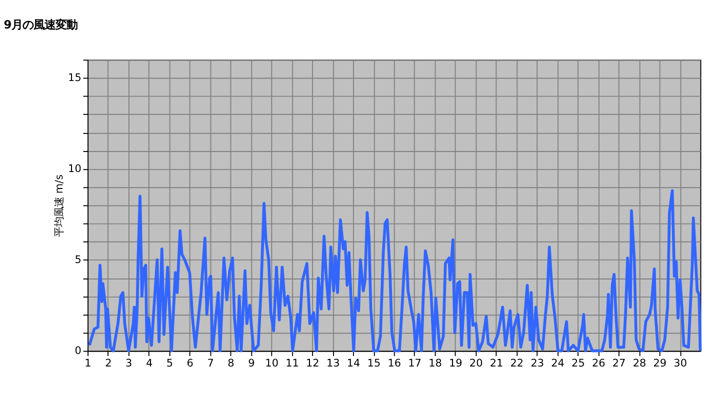  What do you see at coordinates (231, 364) in the screenshot?
I see `x-tick-label: 8` at bounding box center [231, 364].